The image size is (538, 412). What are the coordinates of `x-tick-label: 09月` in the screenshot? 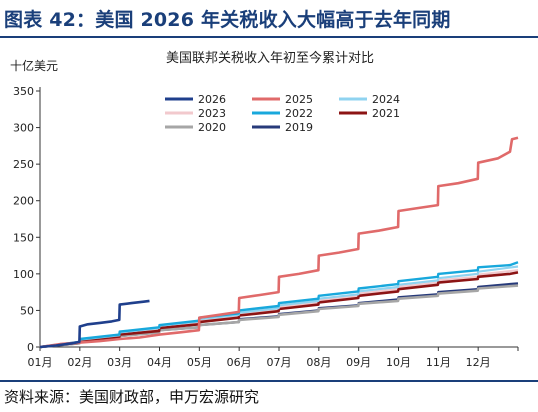 It's located at (358, 362).